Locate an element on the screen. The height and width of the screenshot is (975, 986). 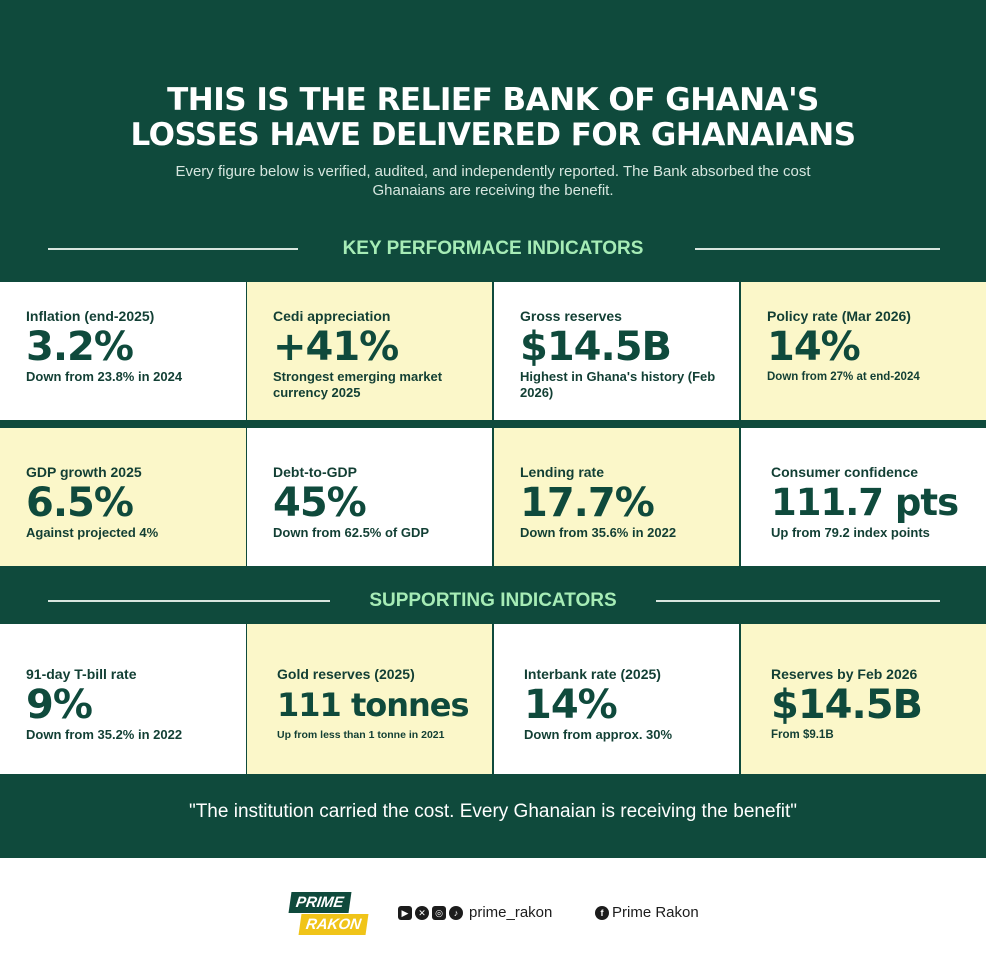
kpi-note: Up from 79.2 index points is located at coordinates (850, 532).